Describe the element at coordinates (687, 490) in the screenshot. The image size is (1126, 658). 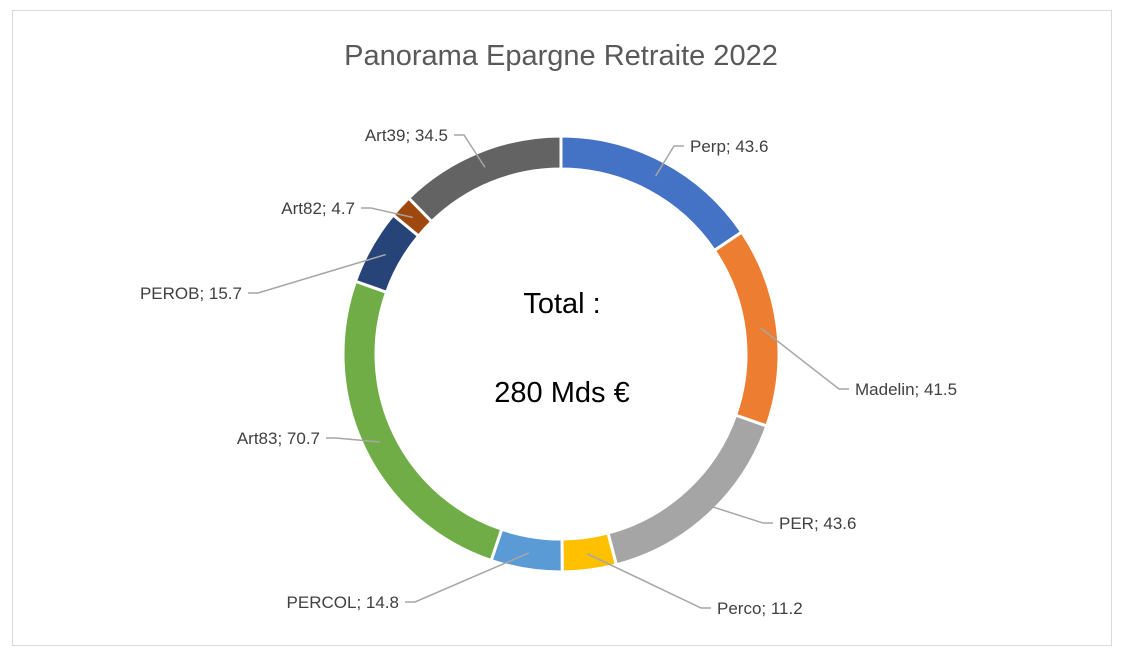
I see `slice-per` at that location.